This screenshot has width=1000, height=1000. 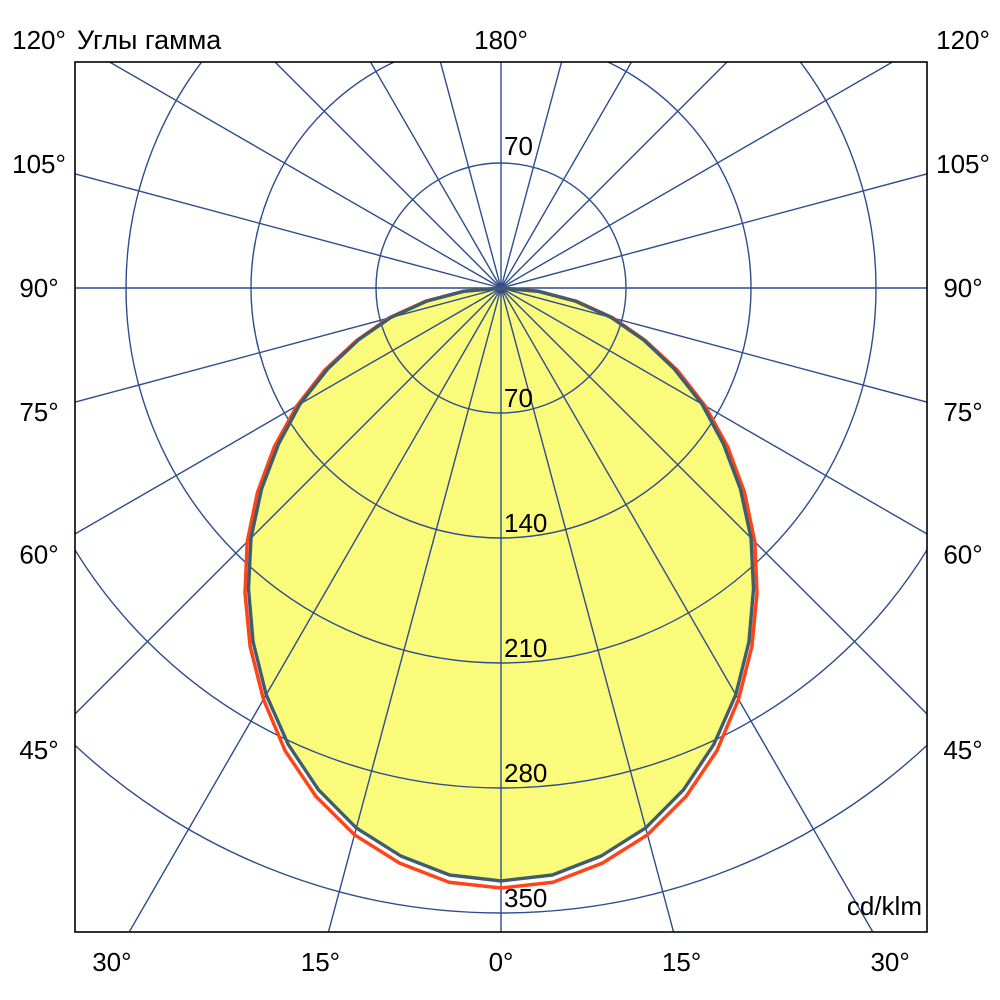 I want to click on angle-label-right: 75°, so click(x=962, y=412).